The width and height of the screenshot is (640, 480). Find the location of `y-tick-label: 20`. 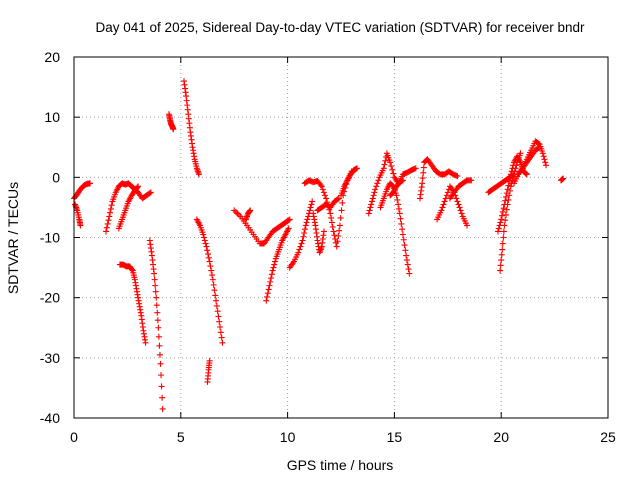

y-tick-label: 20 is located at coordinates (52, 57).